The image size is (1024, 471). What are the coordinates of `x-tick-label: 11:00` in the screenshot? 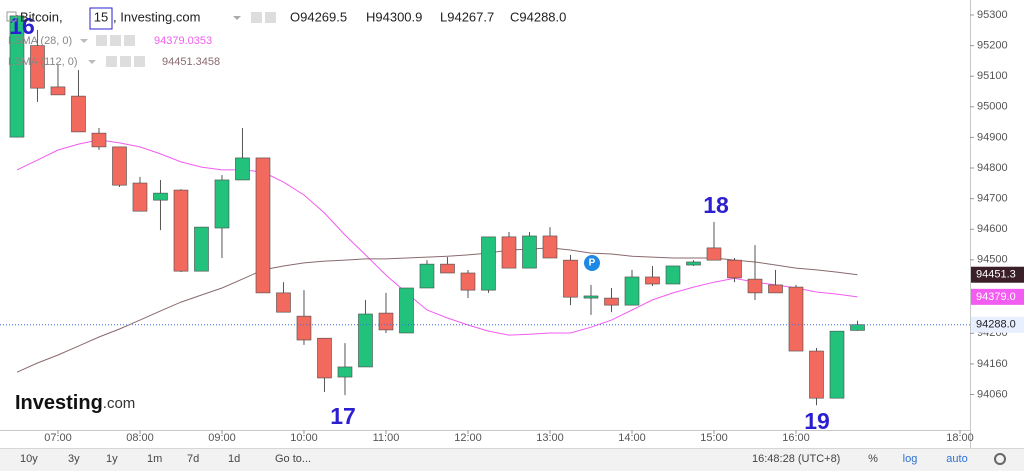 It's located at (386, 438).